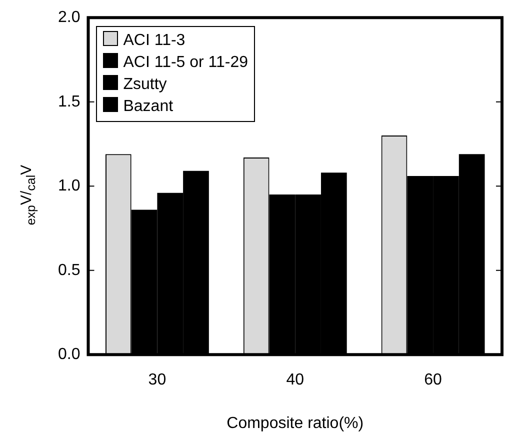 The image size is (518, 441). Describe the element at coordinates (295, 380) in the screenshot. I see `x-tick-label: 40` at that location.